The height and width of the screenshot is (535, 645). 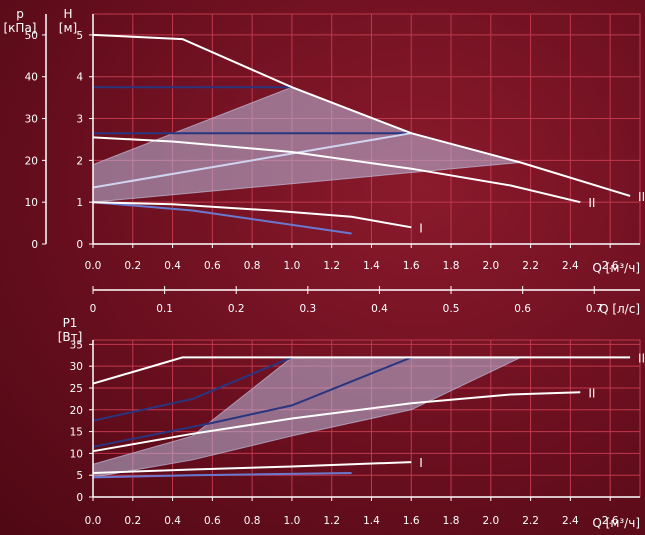 I want to click on pressure-axis-unit: [кПа], so click(x=20, y=28).